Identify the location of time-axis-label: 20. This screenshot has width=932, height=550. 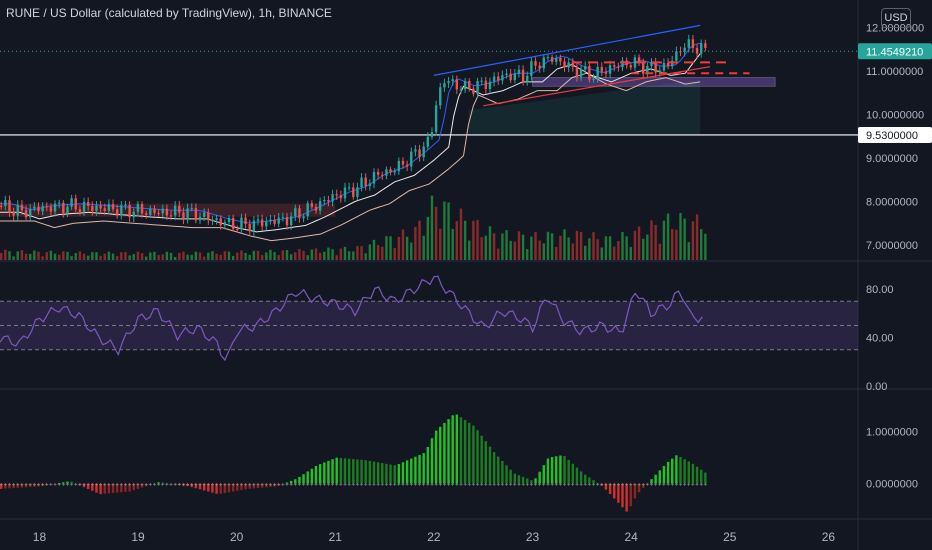
(237, 537).